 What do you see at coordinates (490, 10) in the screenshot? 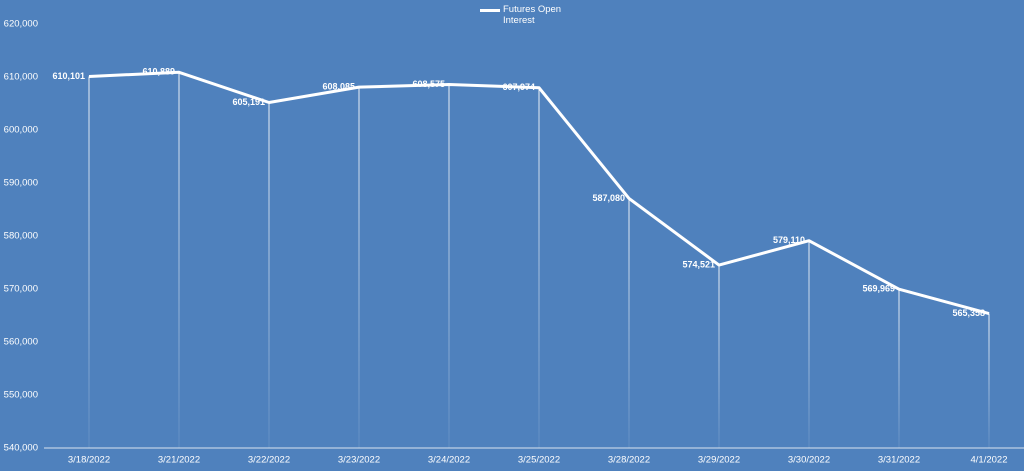
I see `legend-swatch` at bounding box center [490, 10].